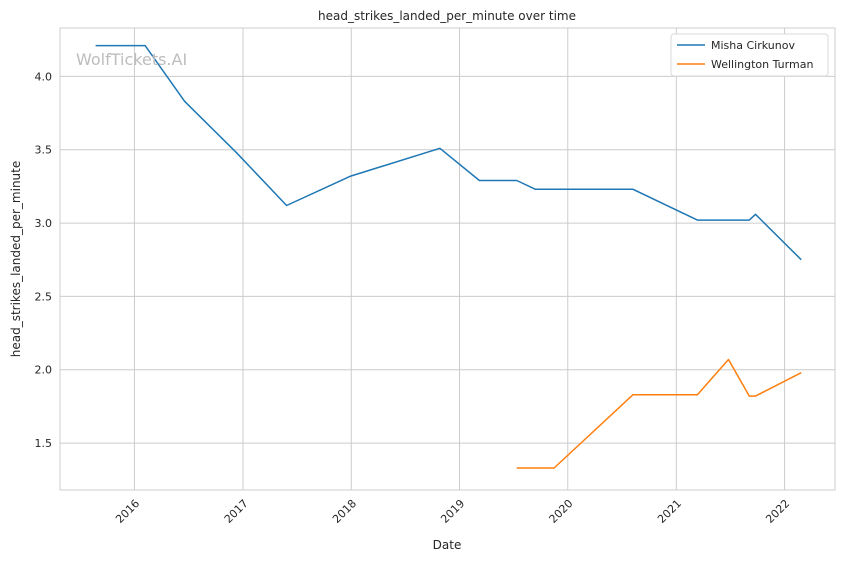 This screenshot has width=844, height=561. I want to click on legend-frame, so click(749, 55).